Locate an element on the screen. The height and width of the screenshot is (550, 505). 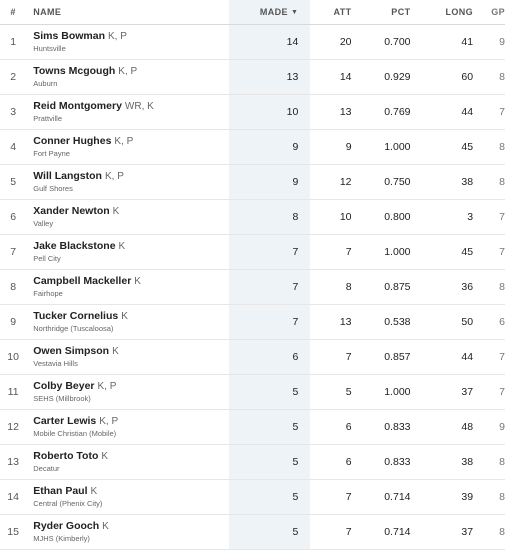
att-cell: 10 is located at coordinates (345, 217).